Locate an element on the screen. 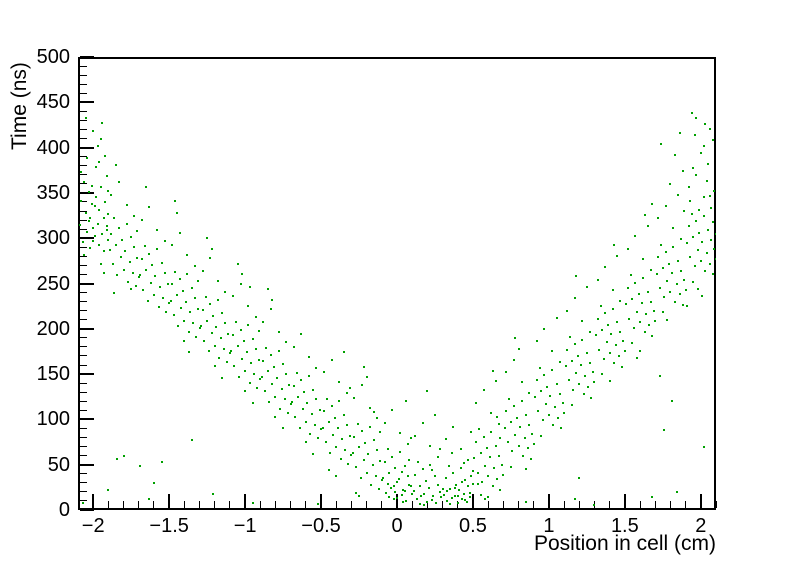 The width and height of the screenshot is (796, 572). y-tick-label: 500 is located at coordinates (53, 57).